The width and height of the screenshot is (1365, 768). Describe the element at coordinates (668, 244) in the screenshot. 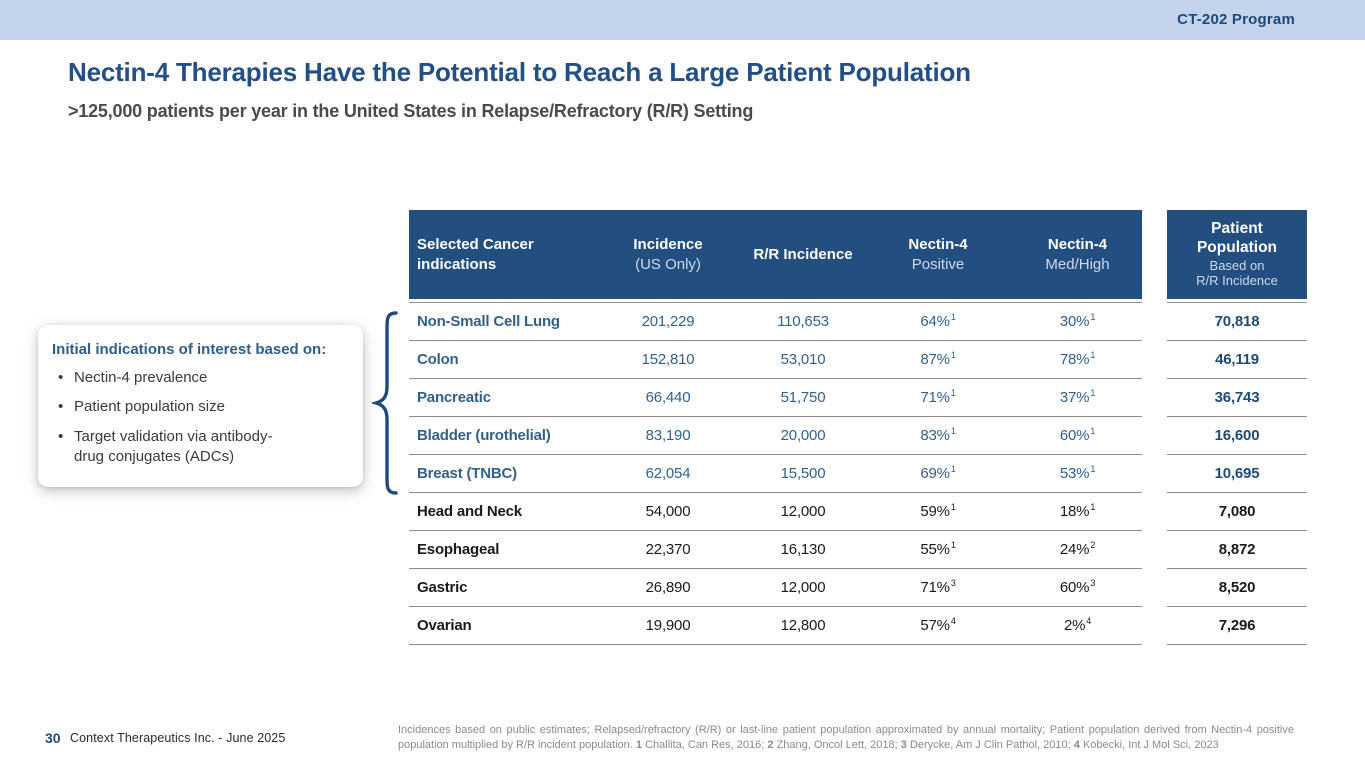

I see `col-incidence-line1: Incidence` at that location.